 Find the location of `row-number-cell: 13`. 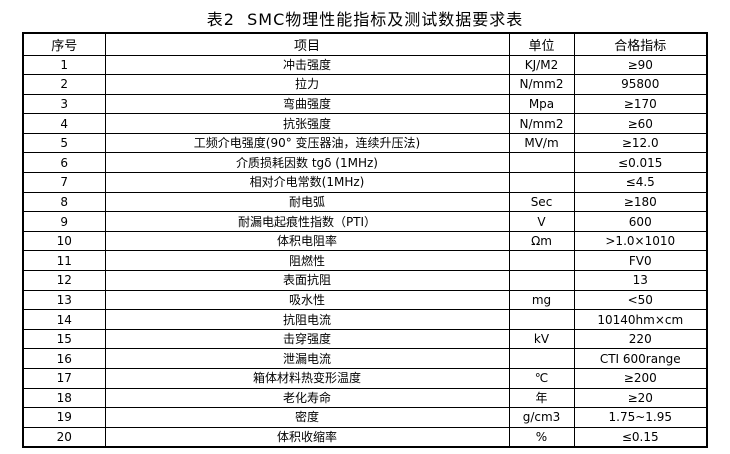

row-number-cell: 13 is located at coordinates (64, 300).